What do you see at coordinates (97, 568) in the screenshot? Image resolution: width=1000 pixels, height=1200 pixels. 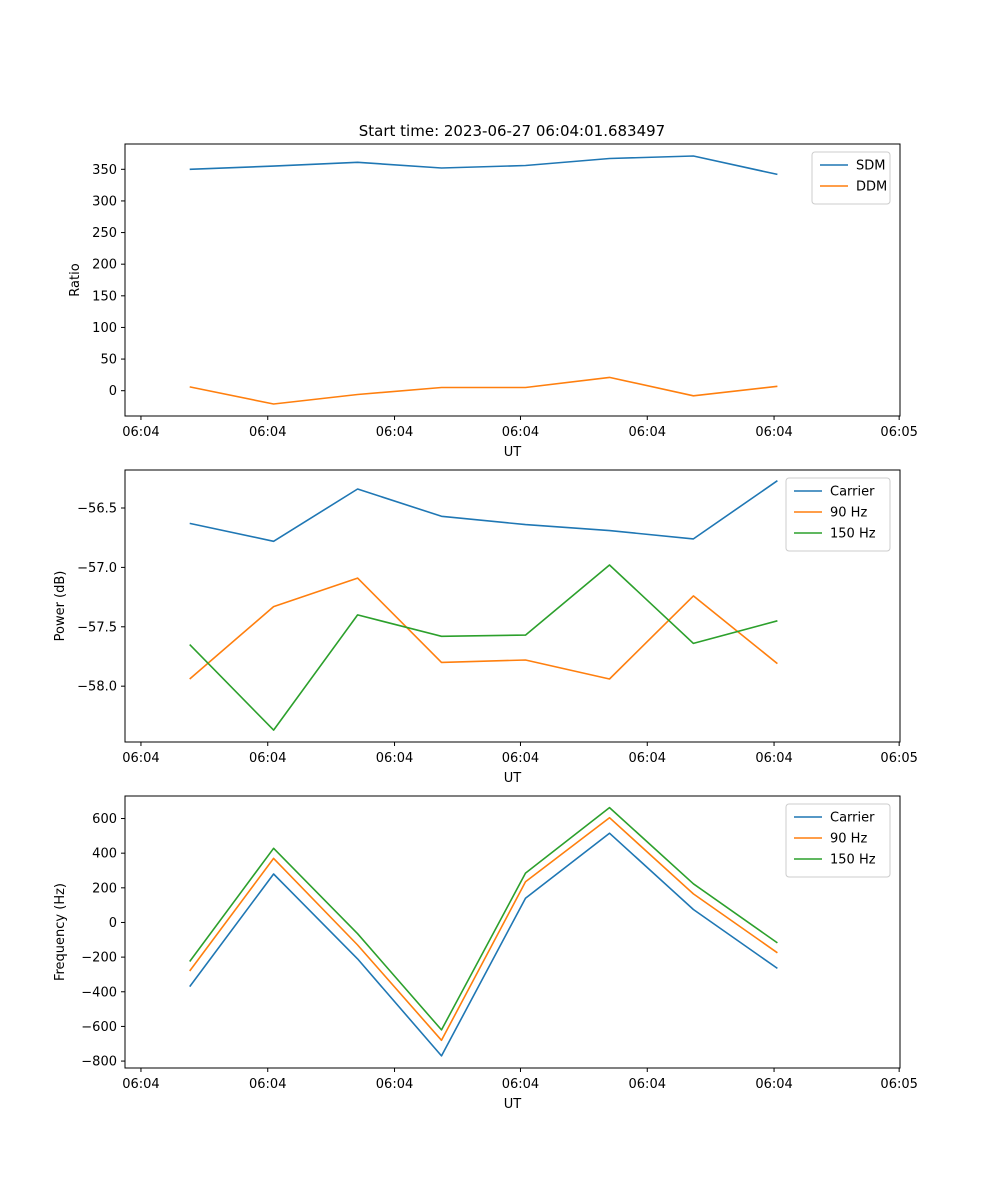 I see `y-tick-label: −57.0` at bounding box center [97, 568].